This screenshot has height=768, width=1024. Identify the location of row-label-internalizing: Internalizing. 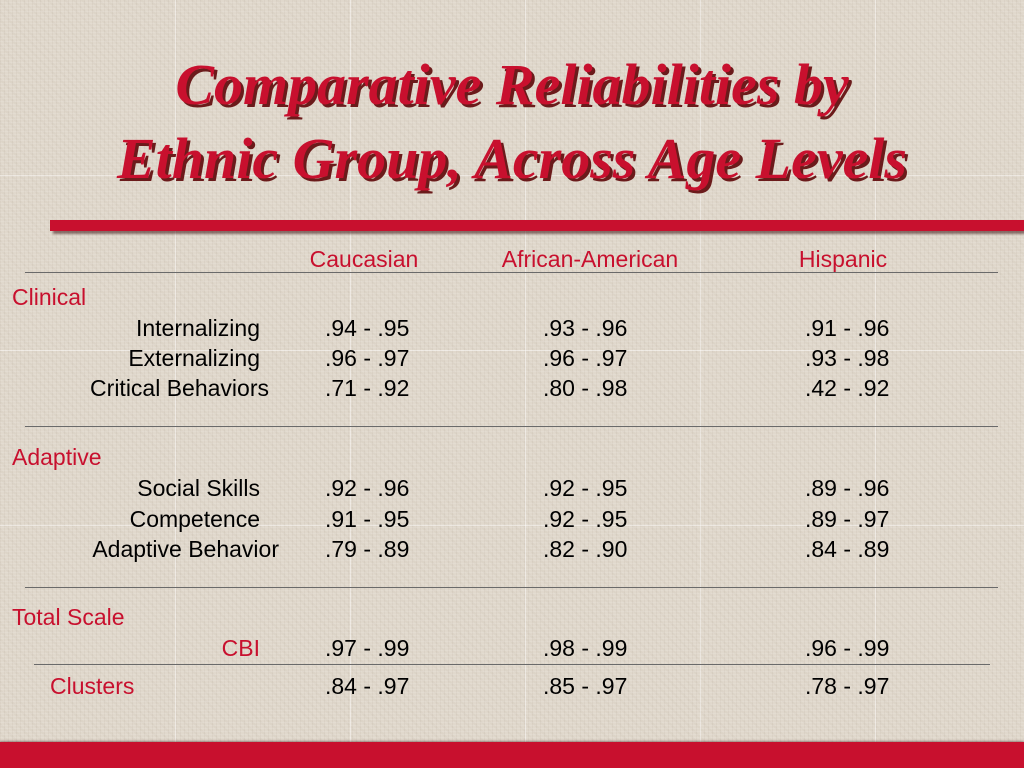
(197, 328).